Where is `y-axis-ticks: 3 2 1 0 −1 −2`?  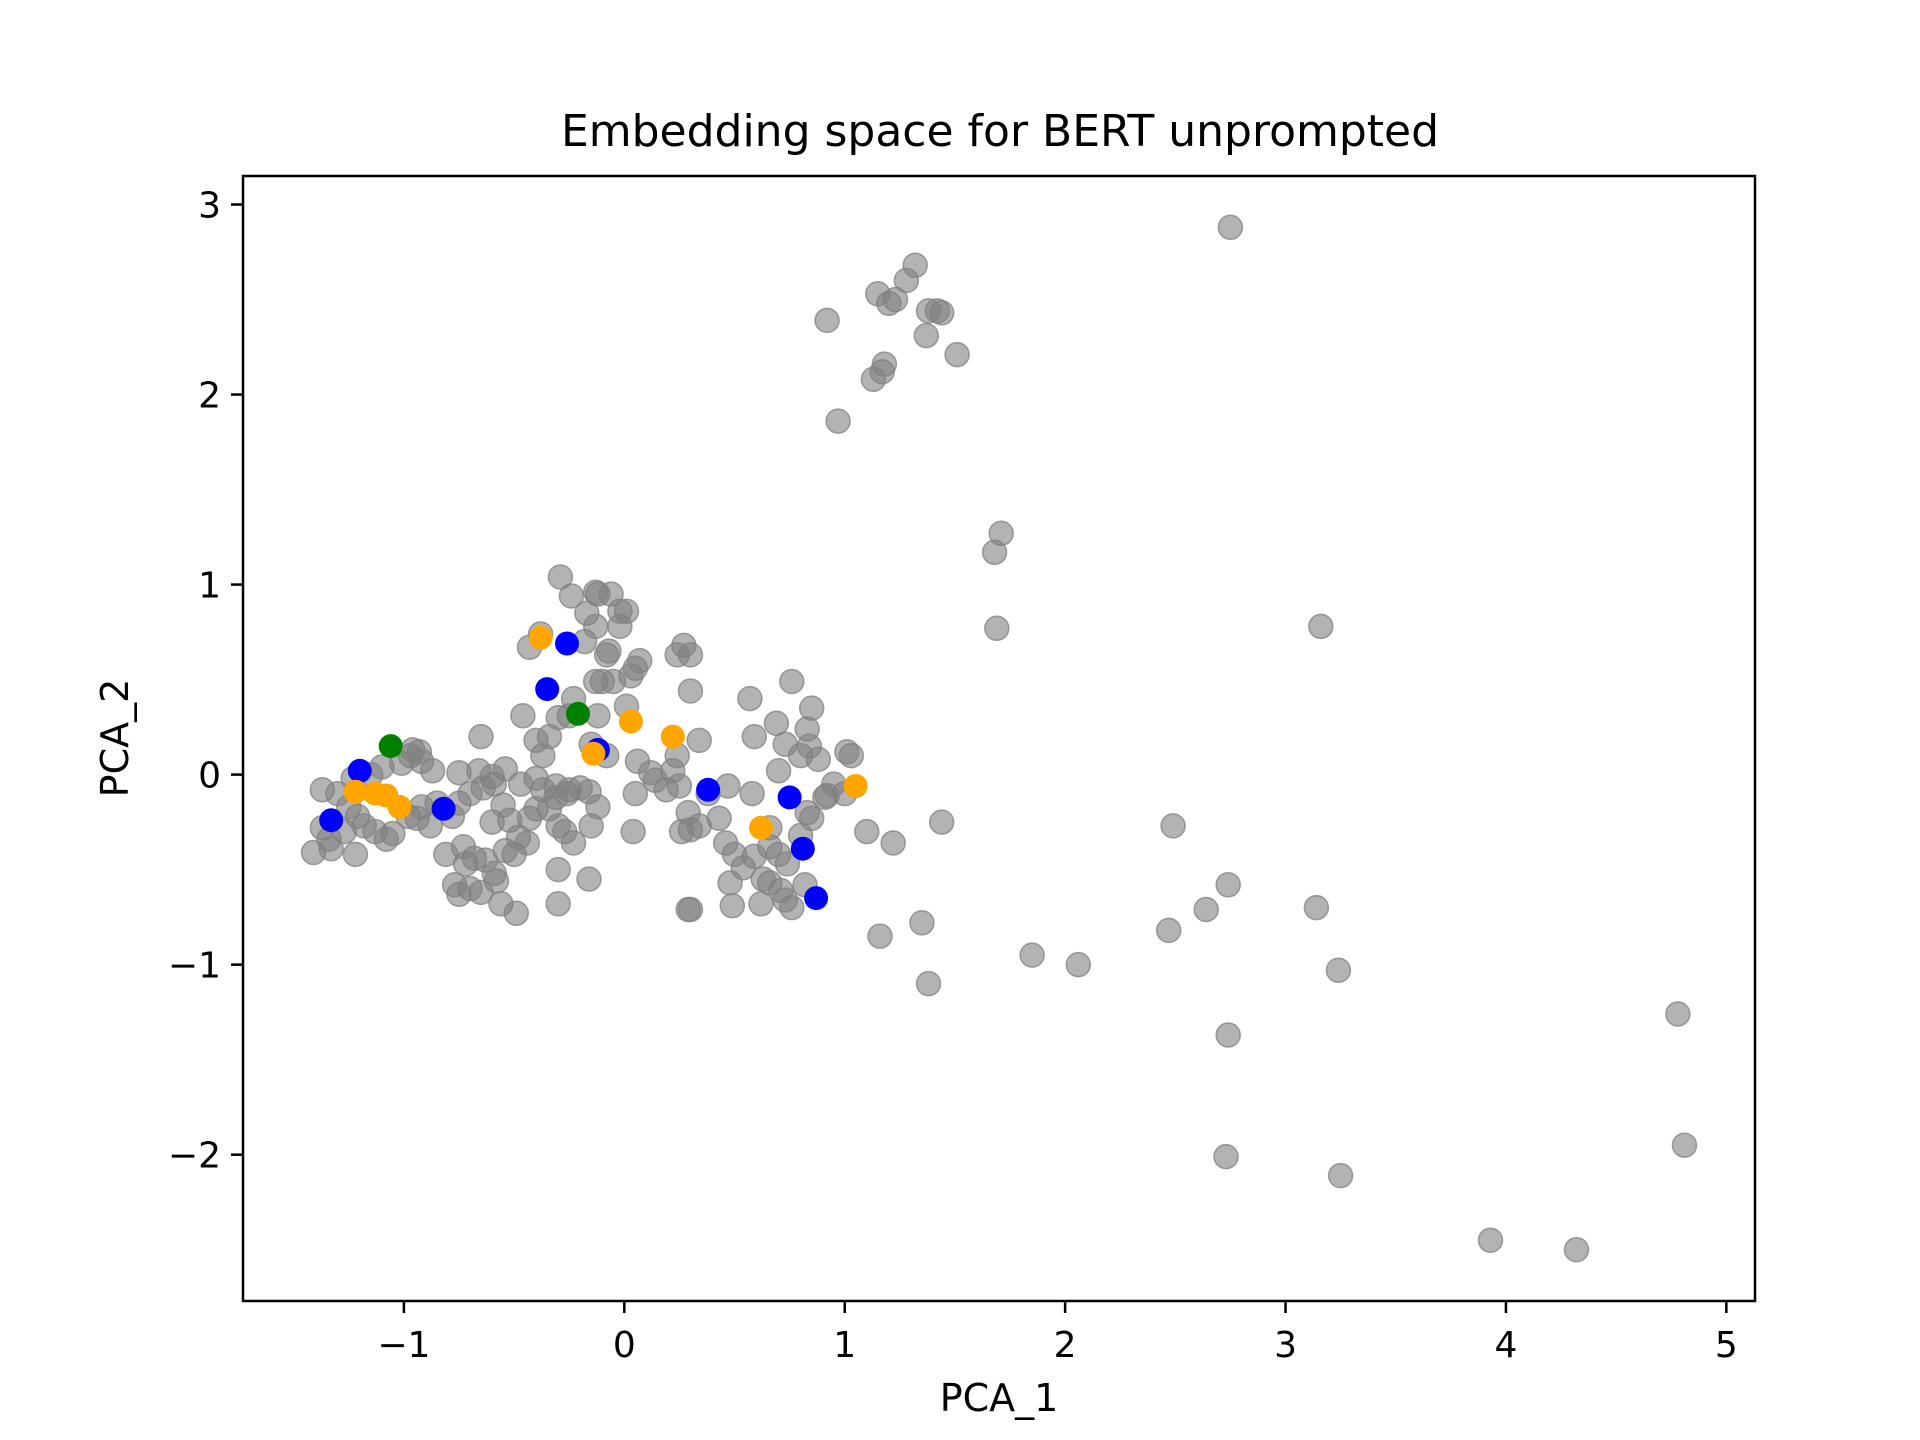 y-axis-ticks: 3 2 1 0 −1 −2 is located at coordinates (205, 681).